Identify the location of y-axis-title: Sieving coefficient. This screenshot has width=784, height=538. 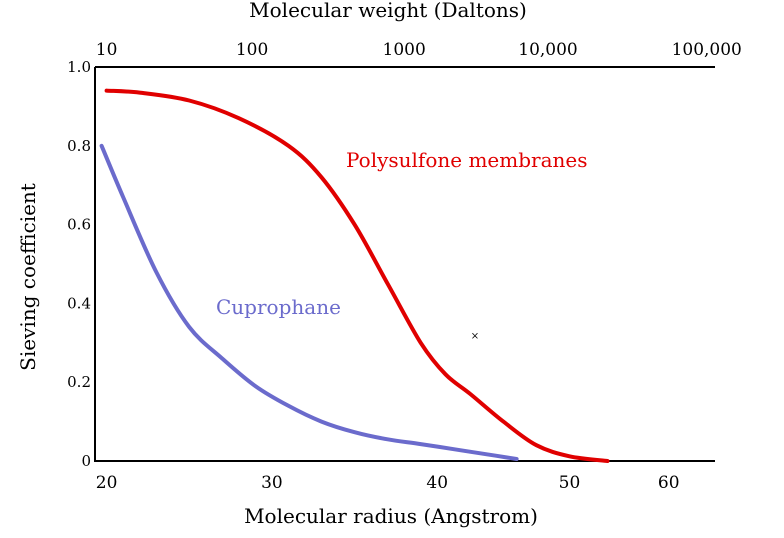
(28, 277).